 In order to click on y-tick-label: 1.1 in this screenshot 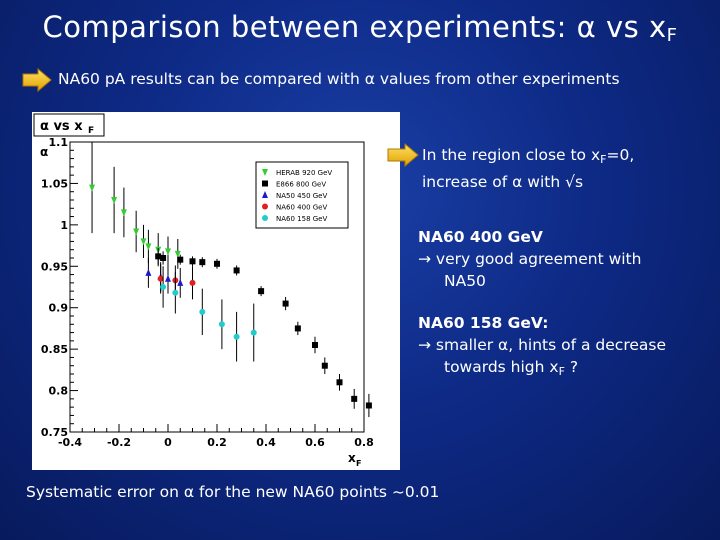, I will do `click(59, 142)`.